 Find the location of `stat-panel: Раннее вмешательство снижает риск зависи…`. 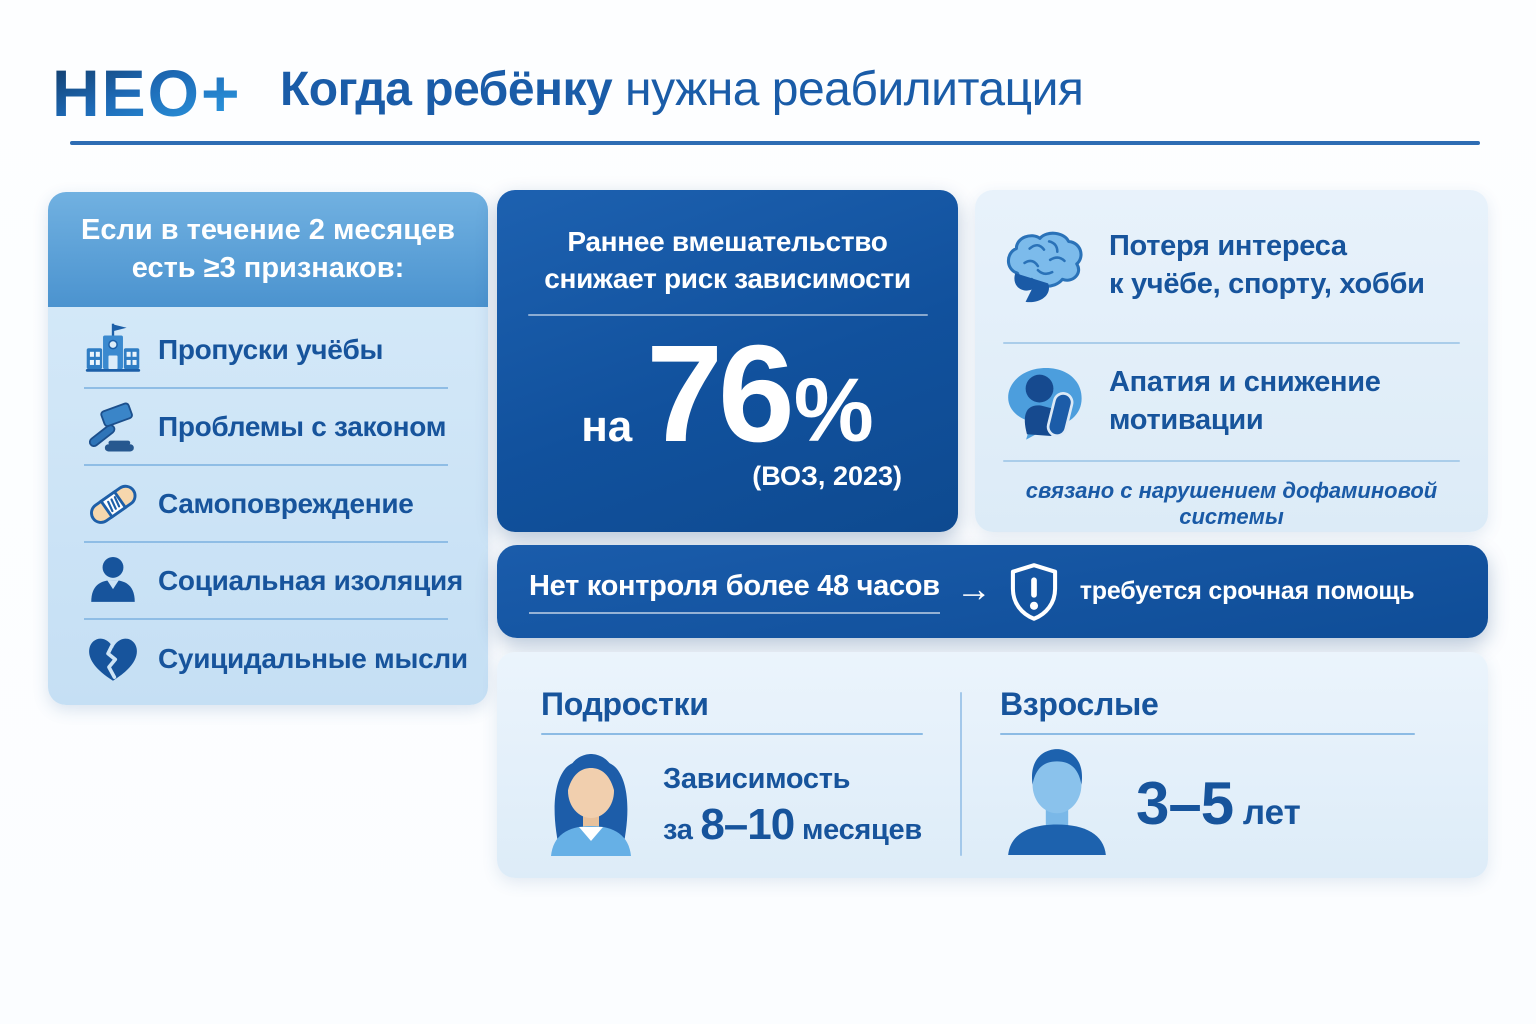

stat-panel: Раннее вмешательство снижает риск зависи… is located at coordinates (727, 361).